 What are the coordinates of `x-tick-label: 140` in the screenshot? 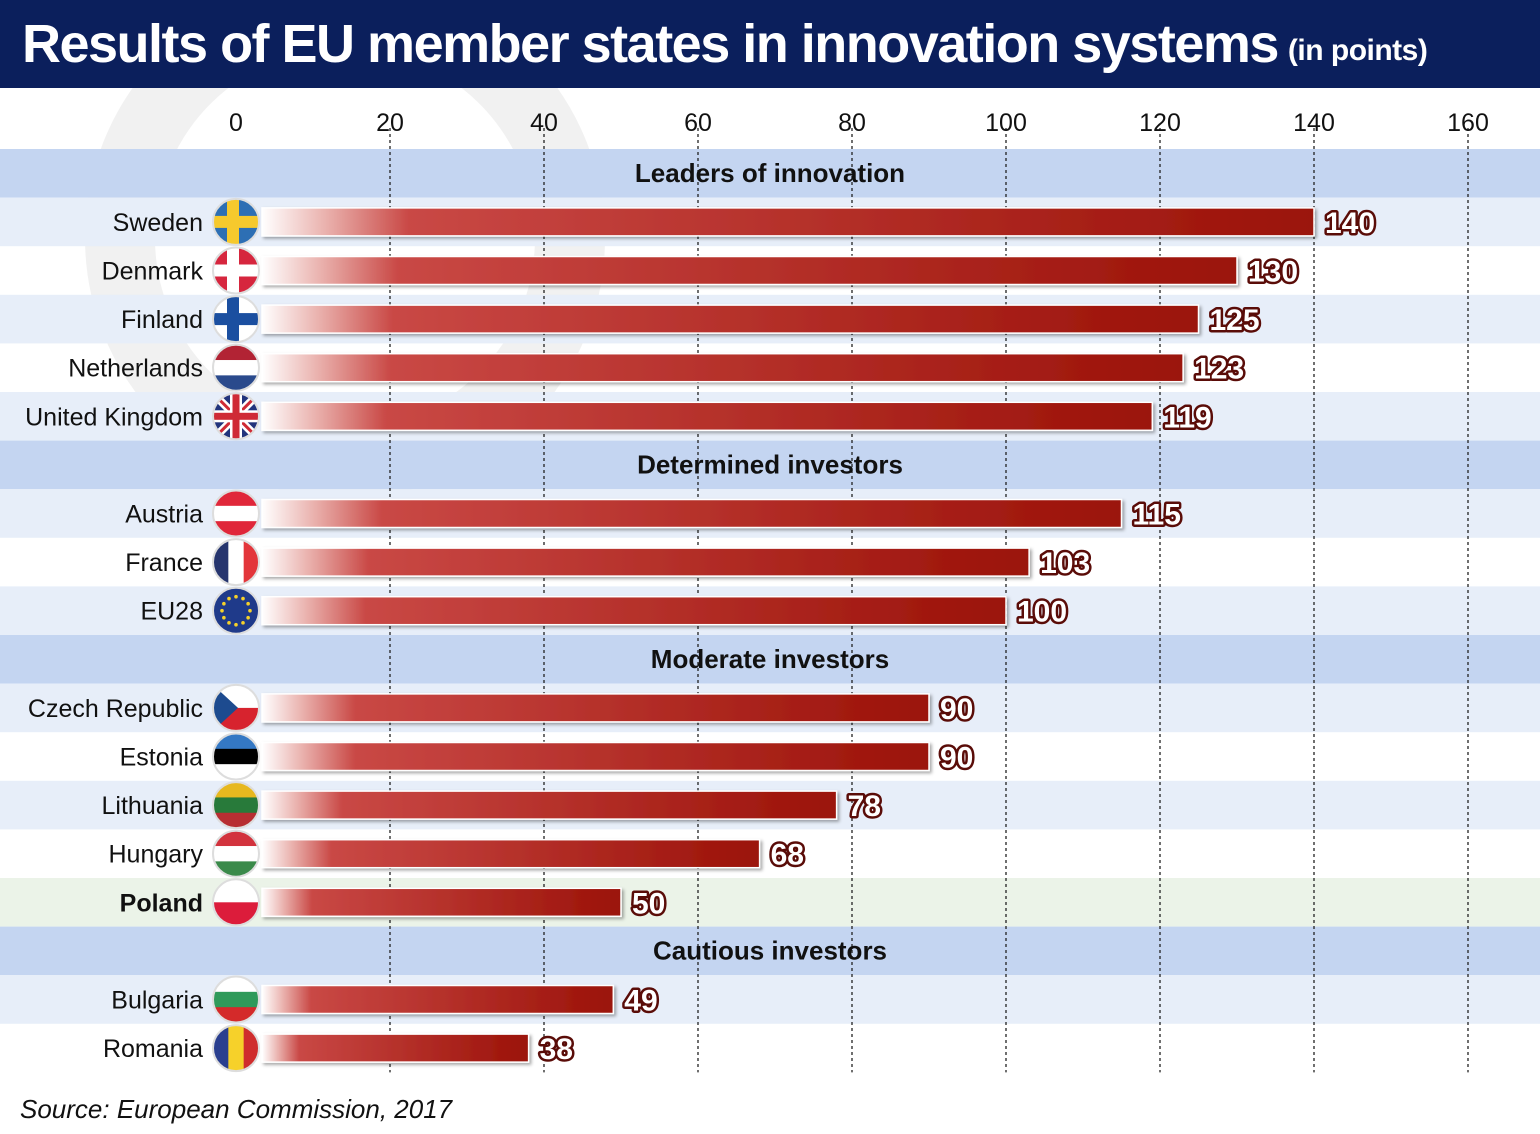 It's located at (1314, 123).